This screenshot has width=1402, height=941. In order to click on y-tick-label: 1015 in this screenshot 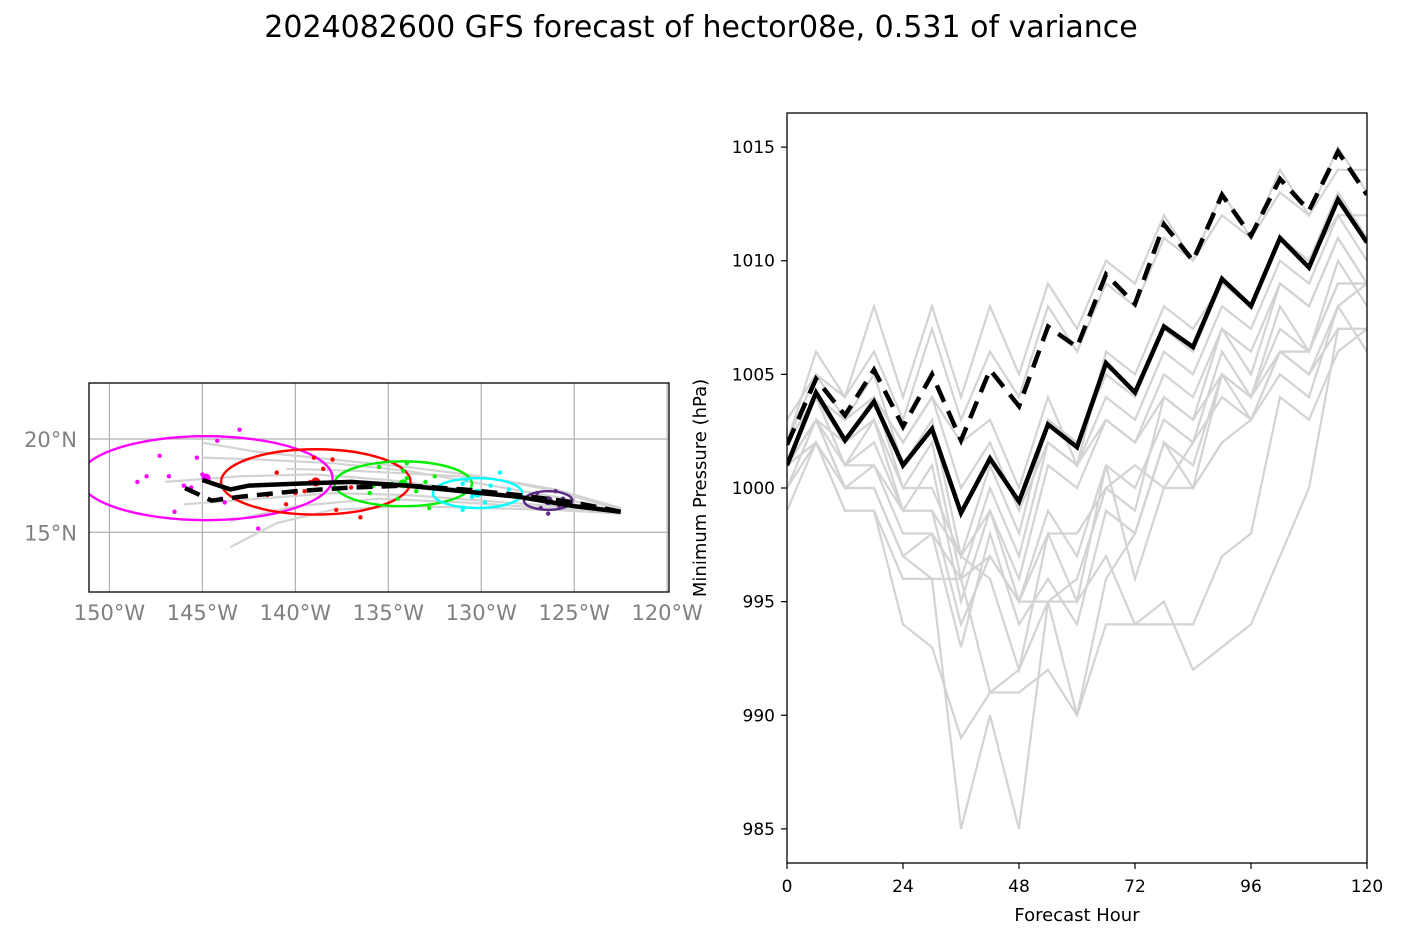, I will do `click(753, 148)`.